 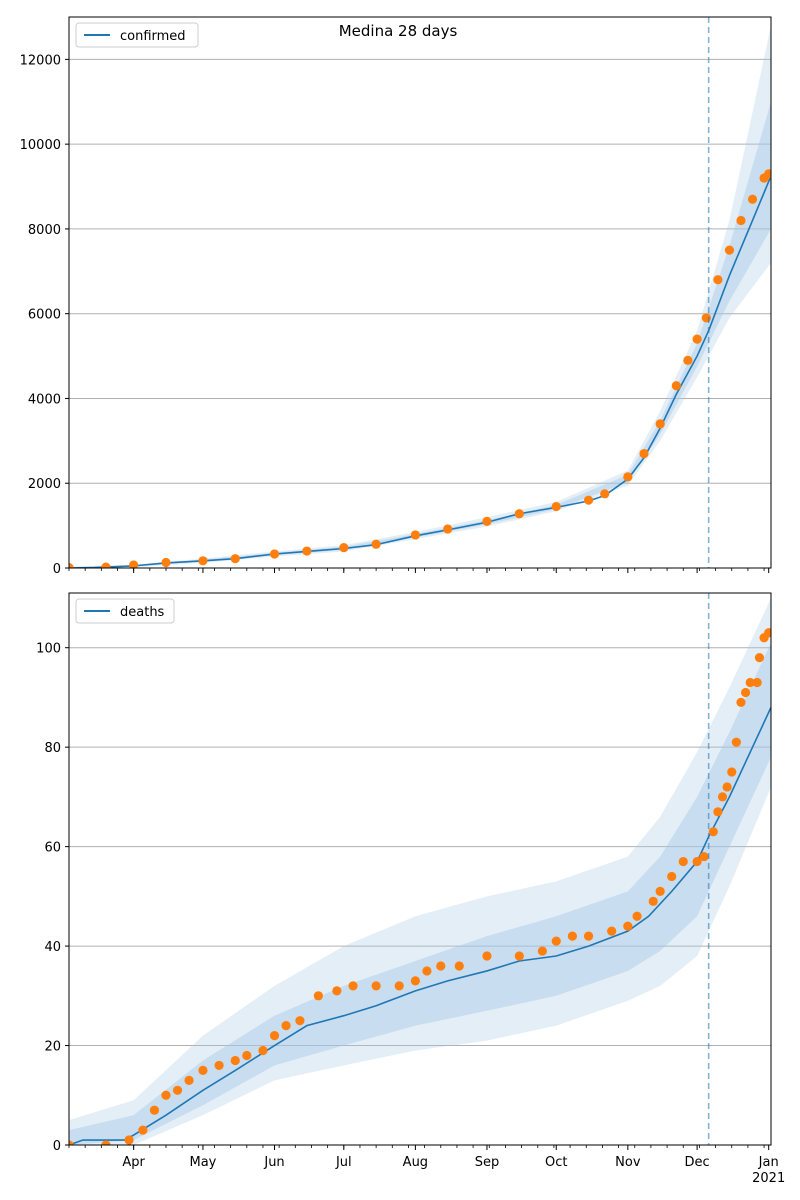 I want to click on y-tick-label: 80, so click(x=52, y=748).